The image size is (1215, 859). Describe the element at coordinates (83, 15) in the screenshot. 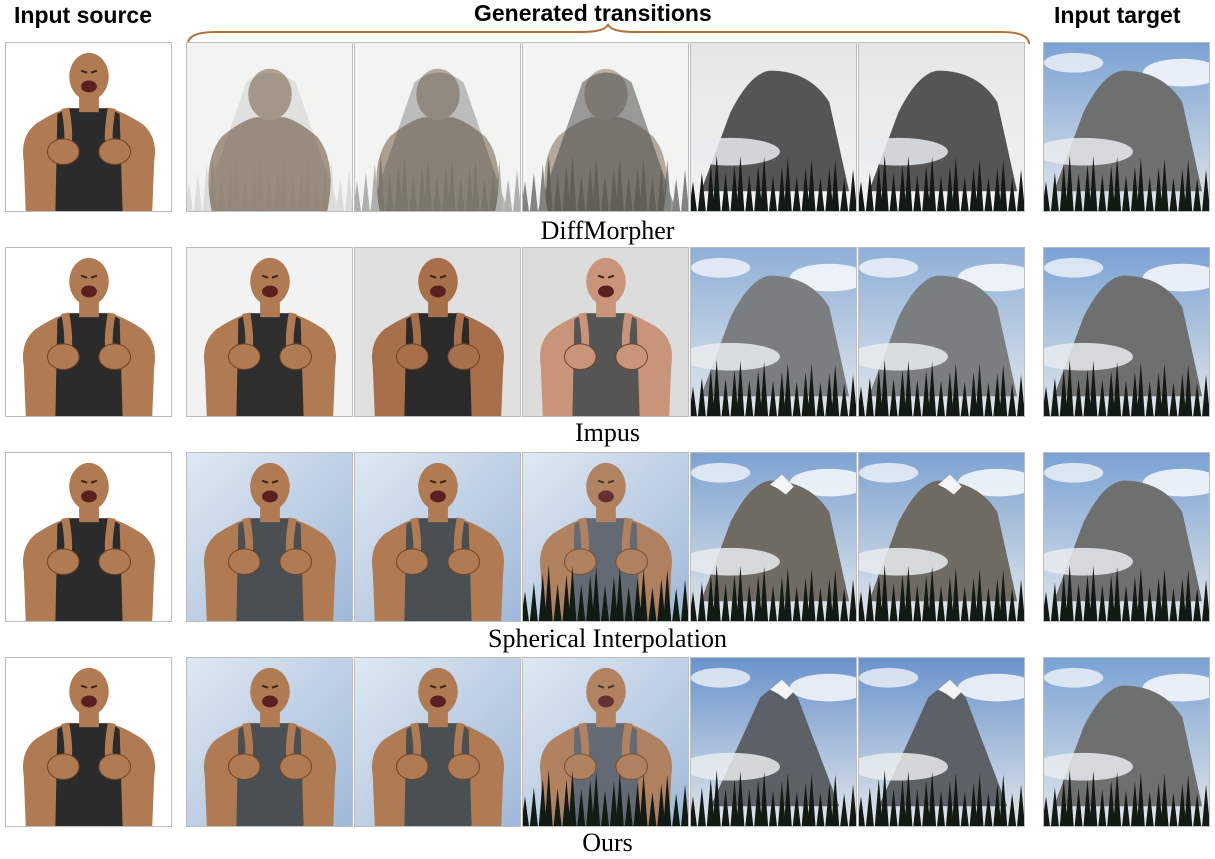

I see `header-input-source: Input source` at that location.